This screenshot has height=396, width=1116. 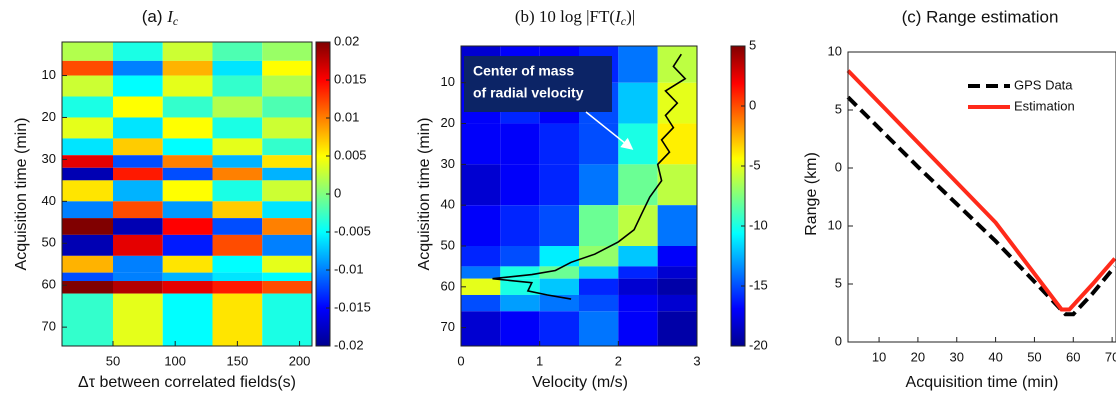 What do you see at coordinates (460, 360) in the screenshot?
I see `x-tick-label: 0` at bounding box center [460, 360].